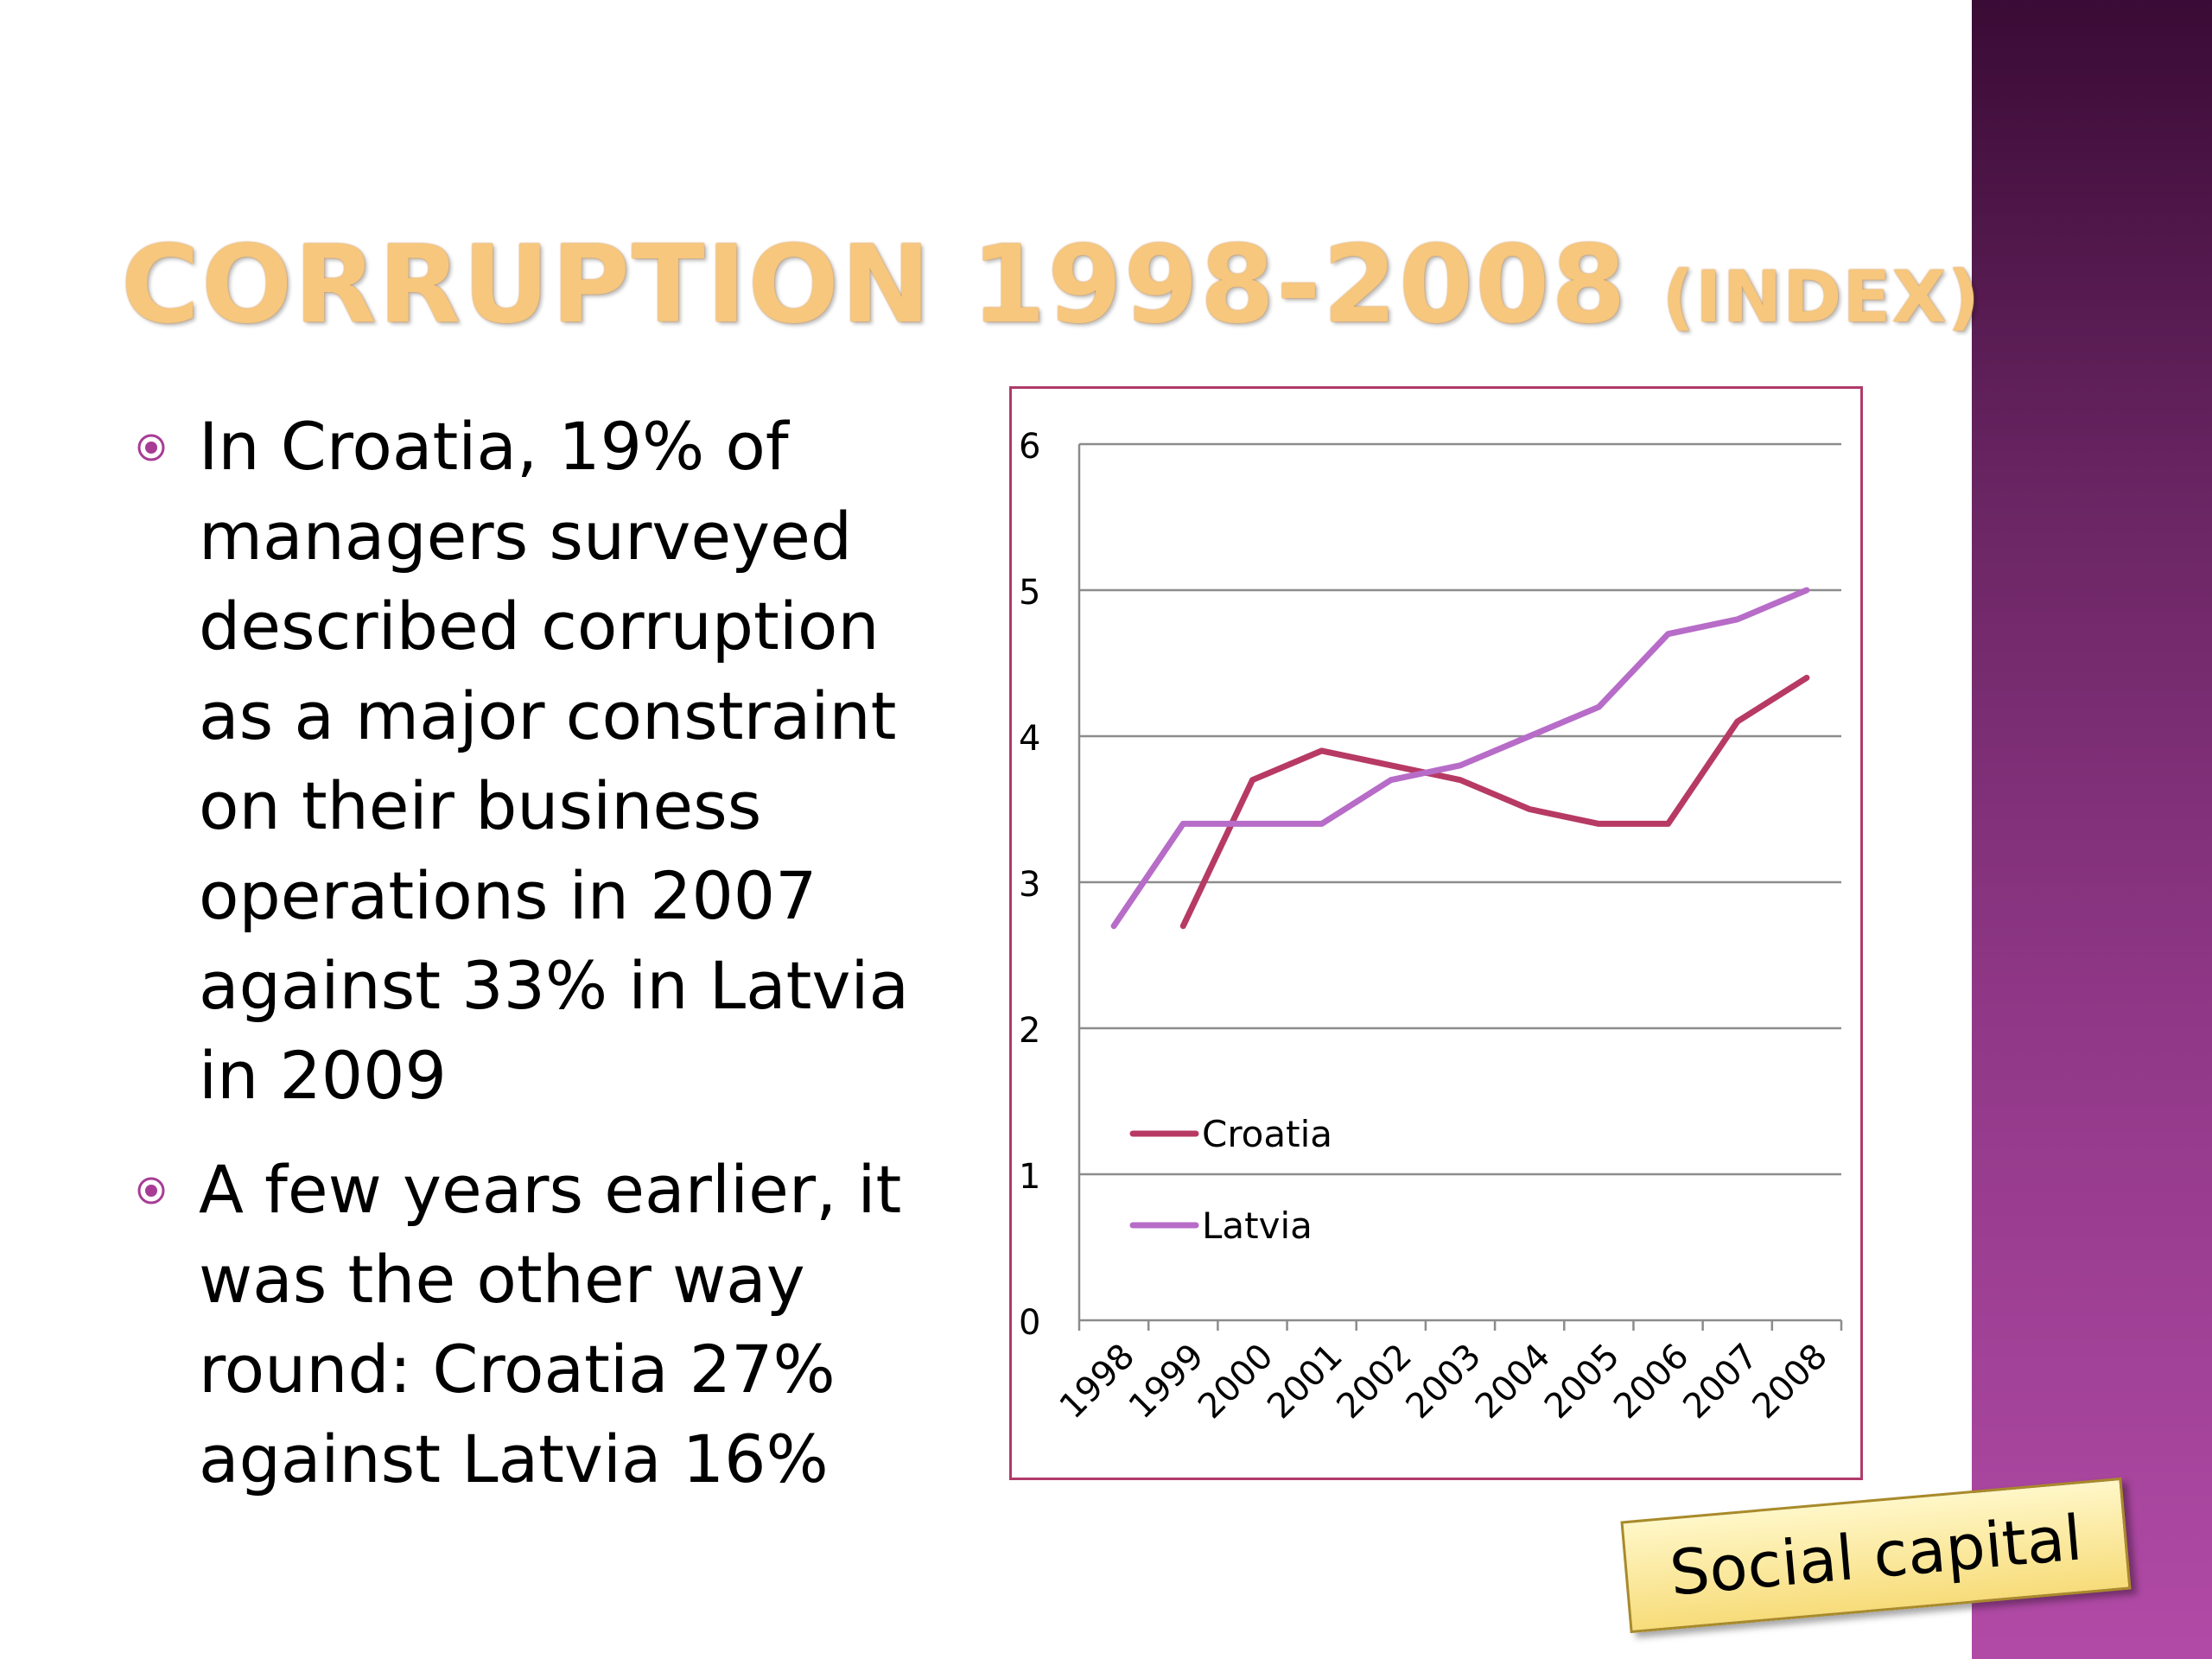 Image resolution: width=2212 pixels, height=1659 pixels. What do you see at coordinates (1790, 1382) in the screenshot?
I see `x-tick-label: 2008` at bounding box center [1790, 1382].